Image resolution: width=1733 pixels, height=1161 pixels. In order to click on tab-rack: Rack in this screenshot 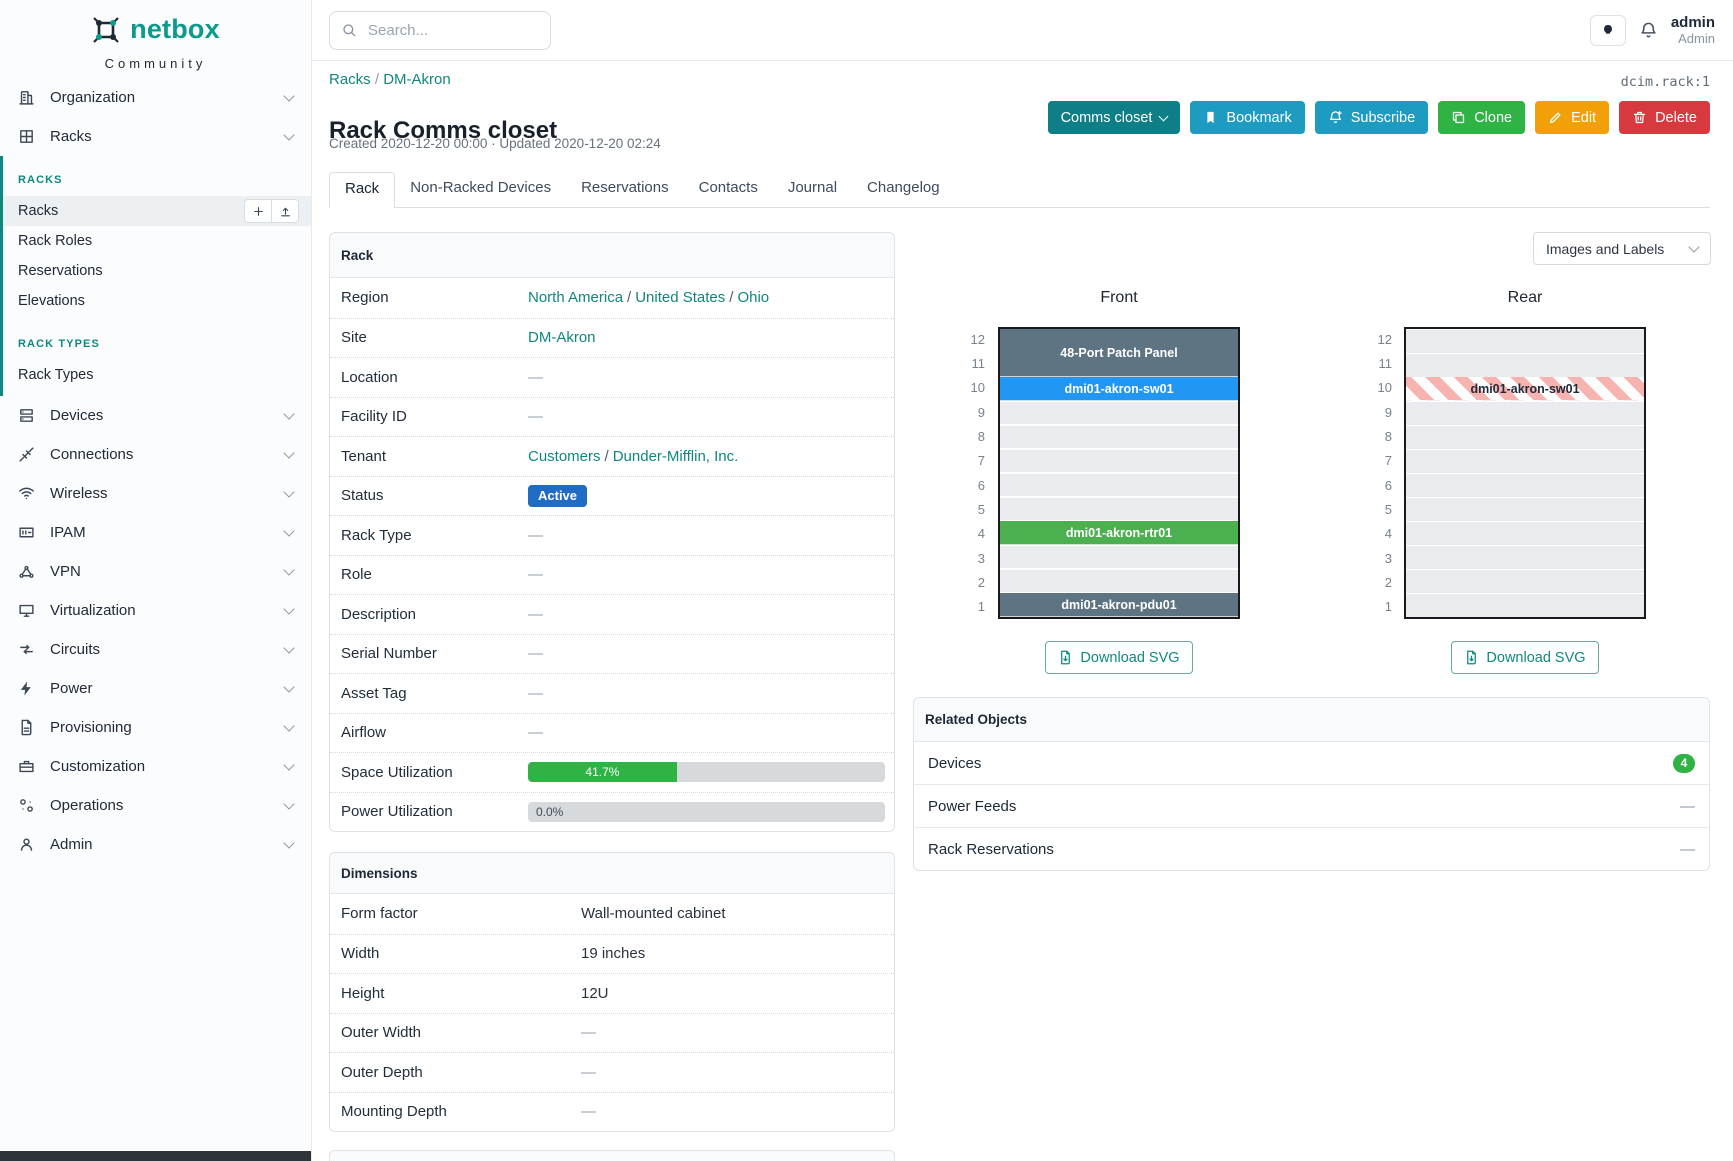, I will do `click(362, 190)`.